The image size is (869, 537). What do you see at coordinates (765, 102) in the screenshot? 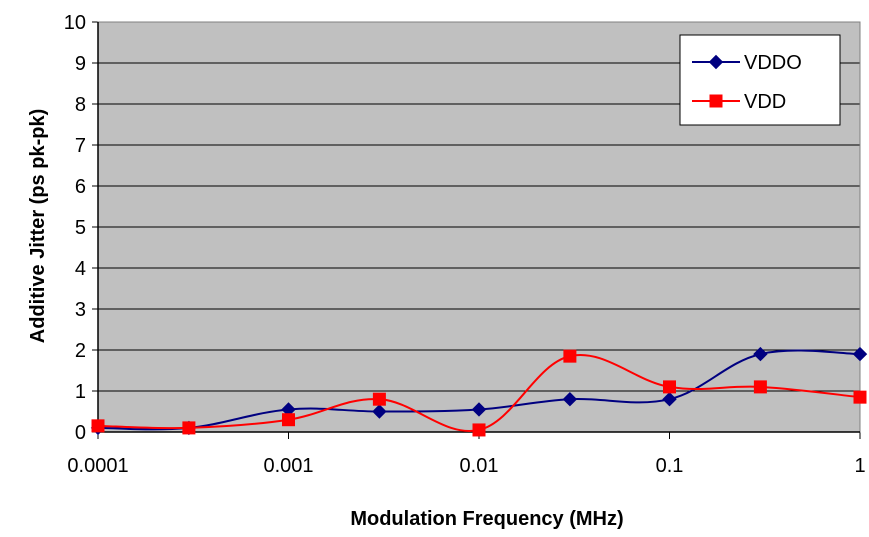
I see `legend-label-vdd: VDD` at bounding box center [765, 102].